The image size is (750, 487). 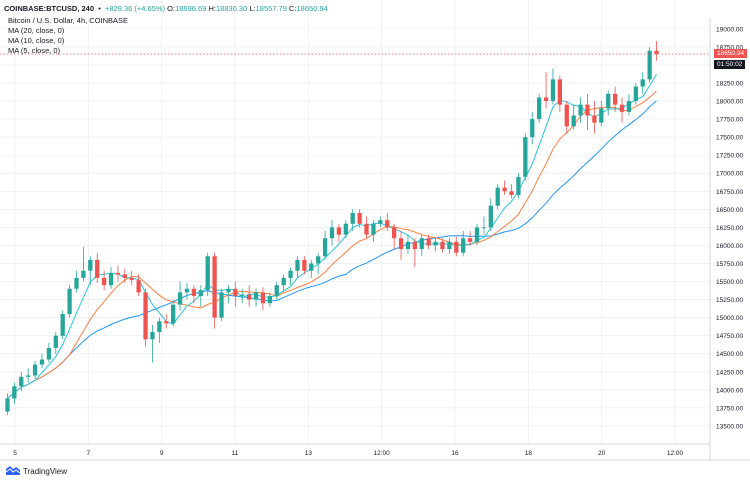 What do you see at coordinates (529, 453) in the screenshot?
I see `x-tick-label: 18` at bounding box center [529, 453].